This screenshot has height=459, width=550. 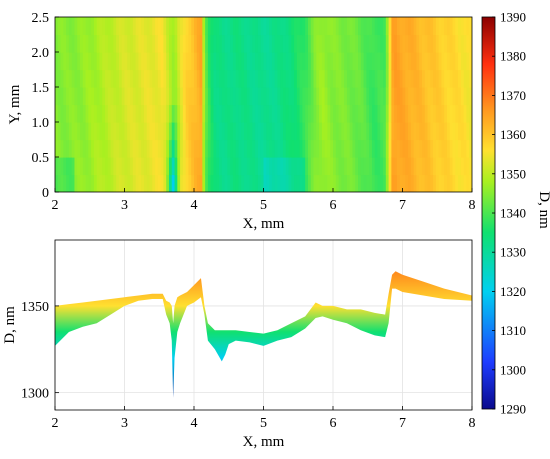 What do you see at coordinates (124, 205) in the screenshot?
I see `heatmap-x-tick-label: 3` at bounding box center [124, 205].